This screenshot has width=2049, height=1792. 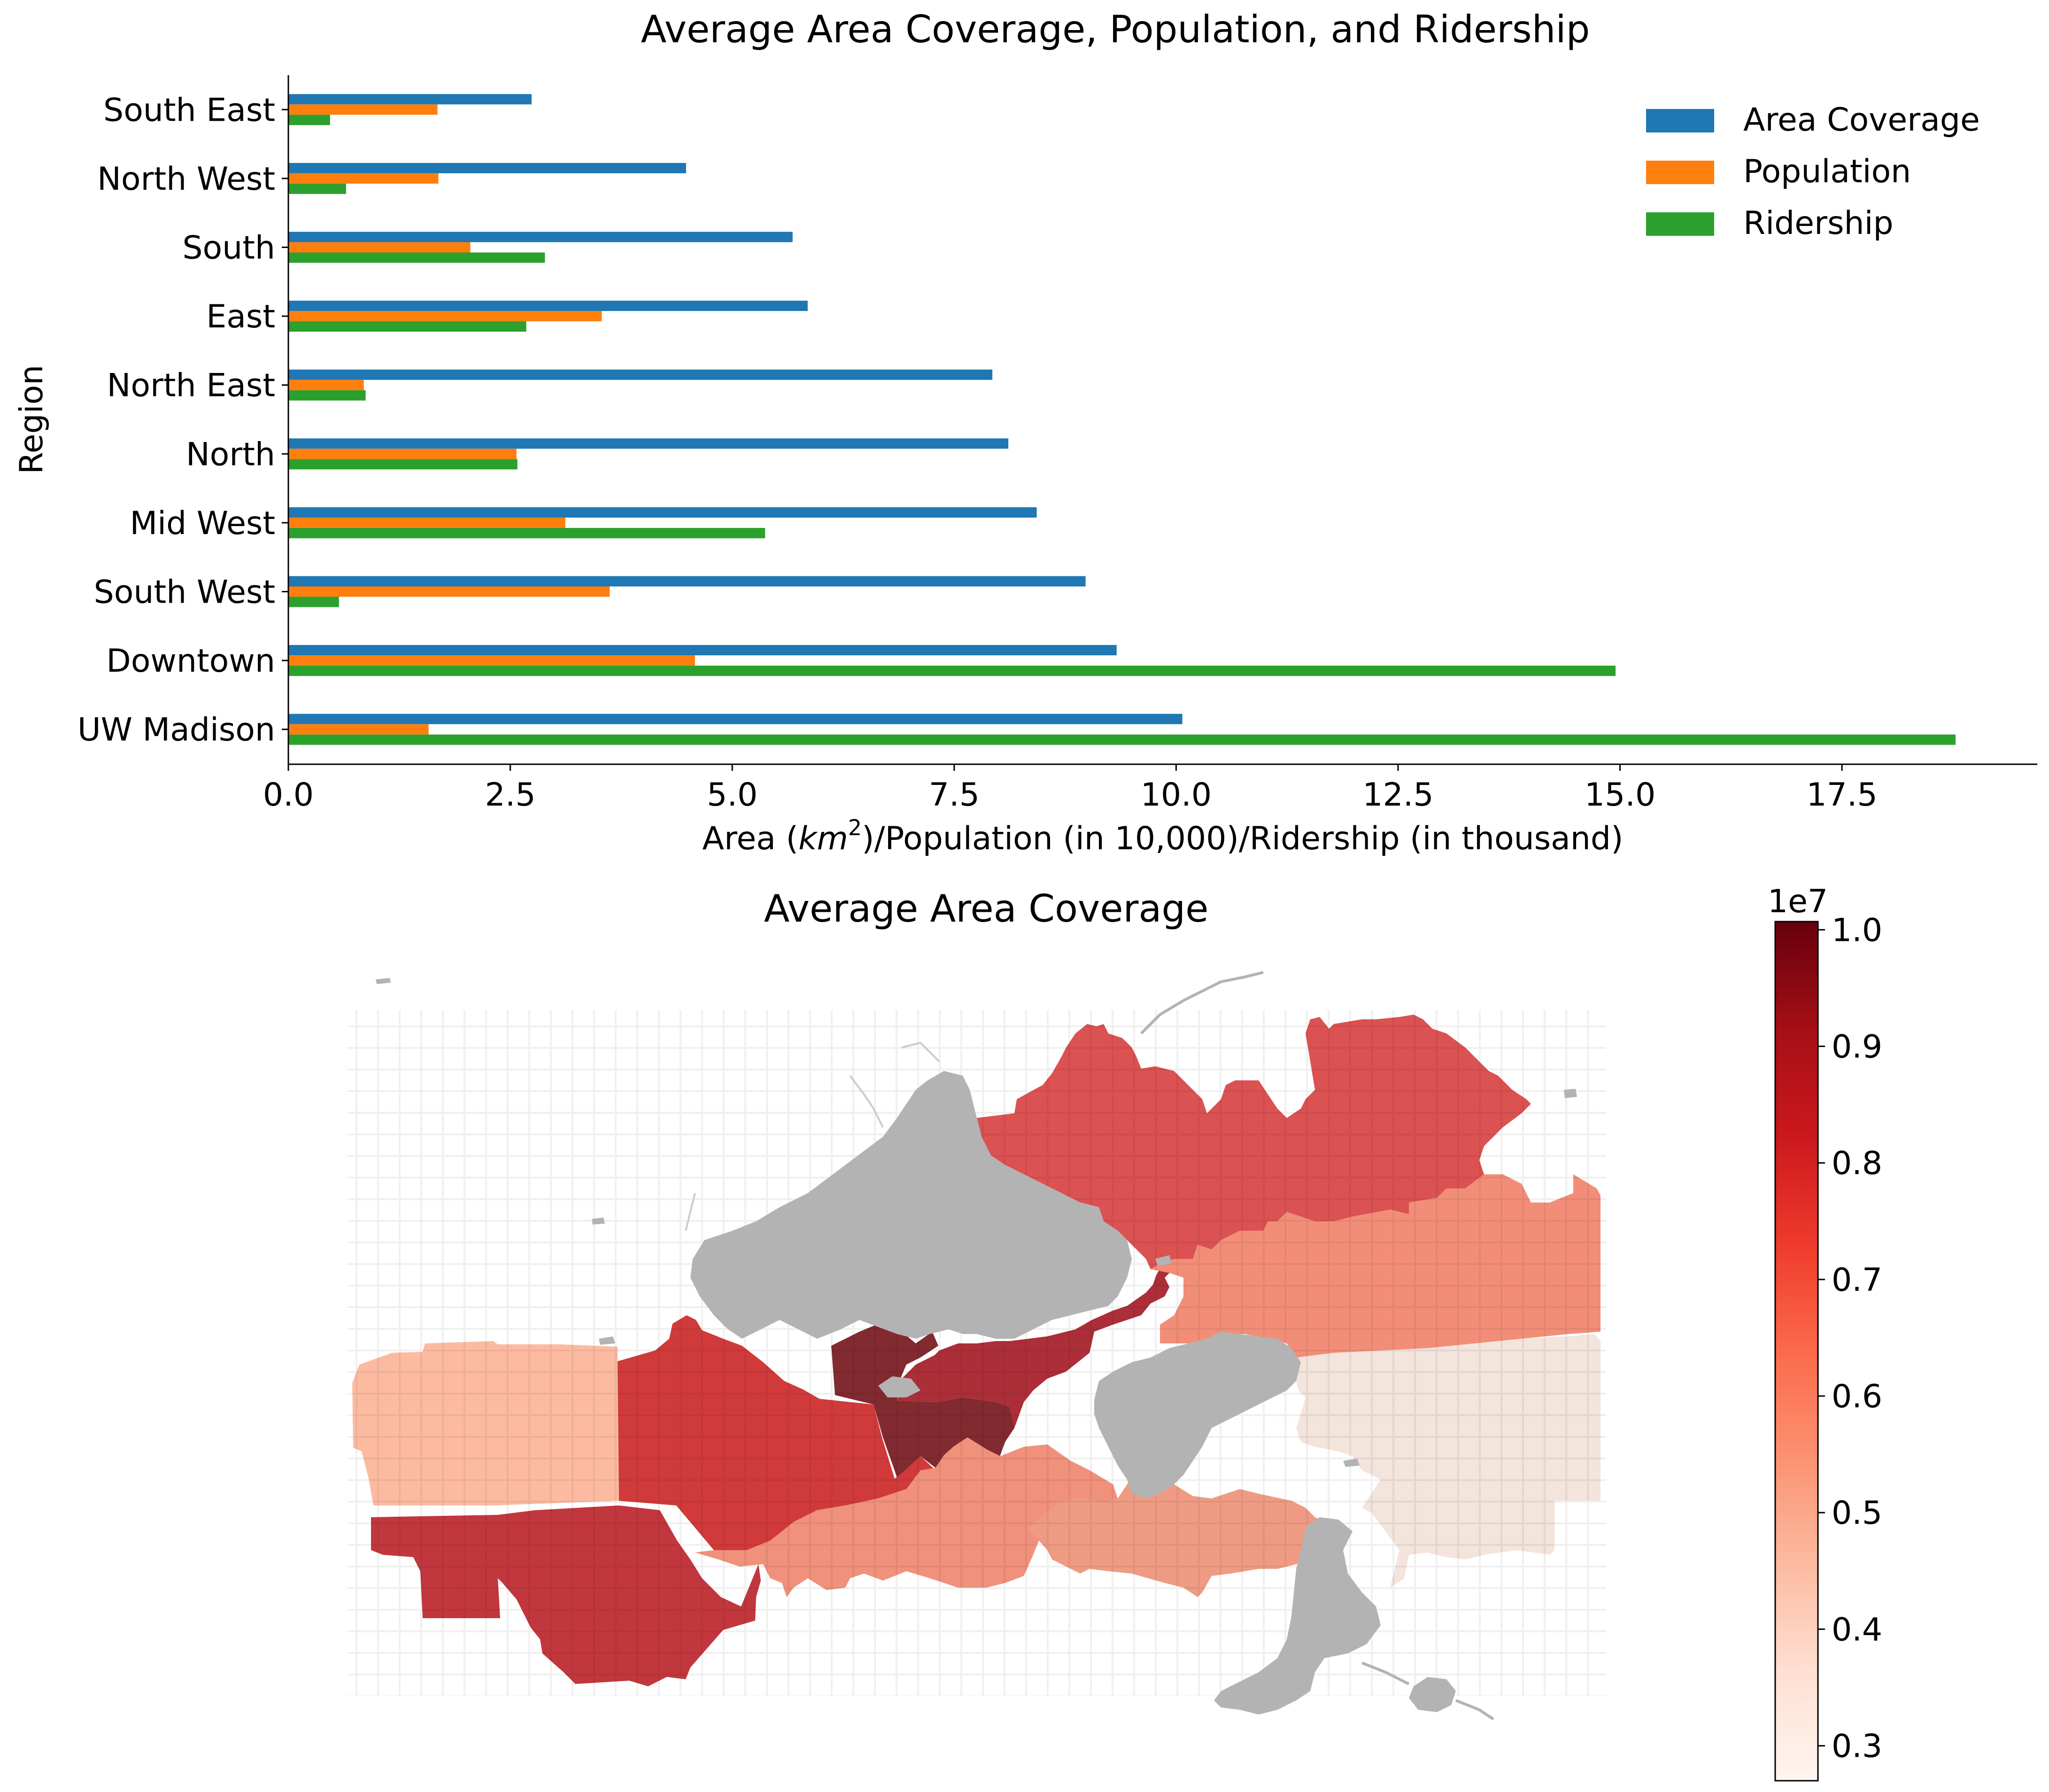 What do you see at coordinates (955, 795) in the screenshot?
I see `x-tick-label: 7.5` at bounding box center [955, 795].